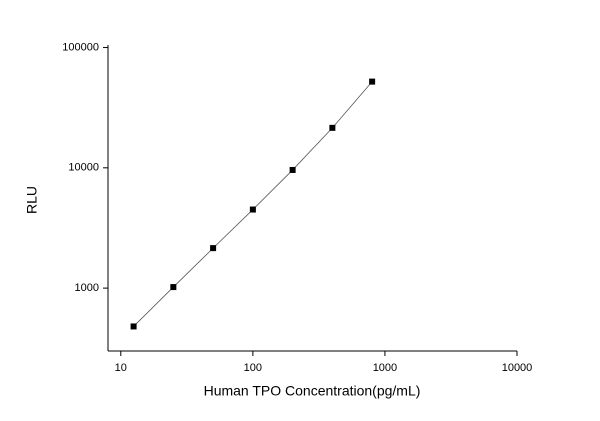 This screenshot has width=600, height=421. What do you see at coordinates (87, 288) in the screenshot?
I see `y-tick-label: 1000` at bounding box center [87, 288].